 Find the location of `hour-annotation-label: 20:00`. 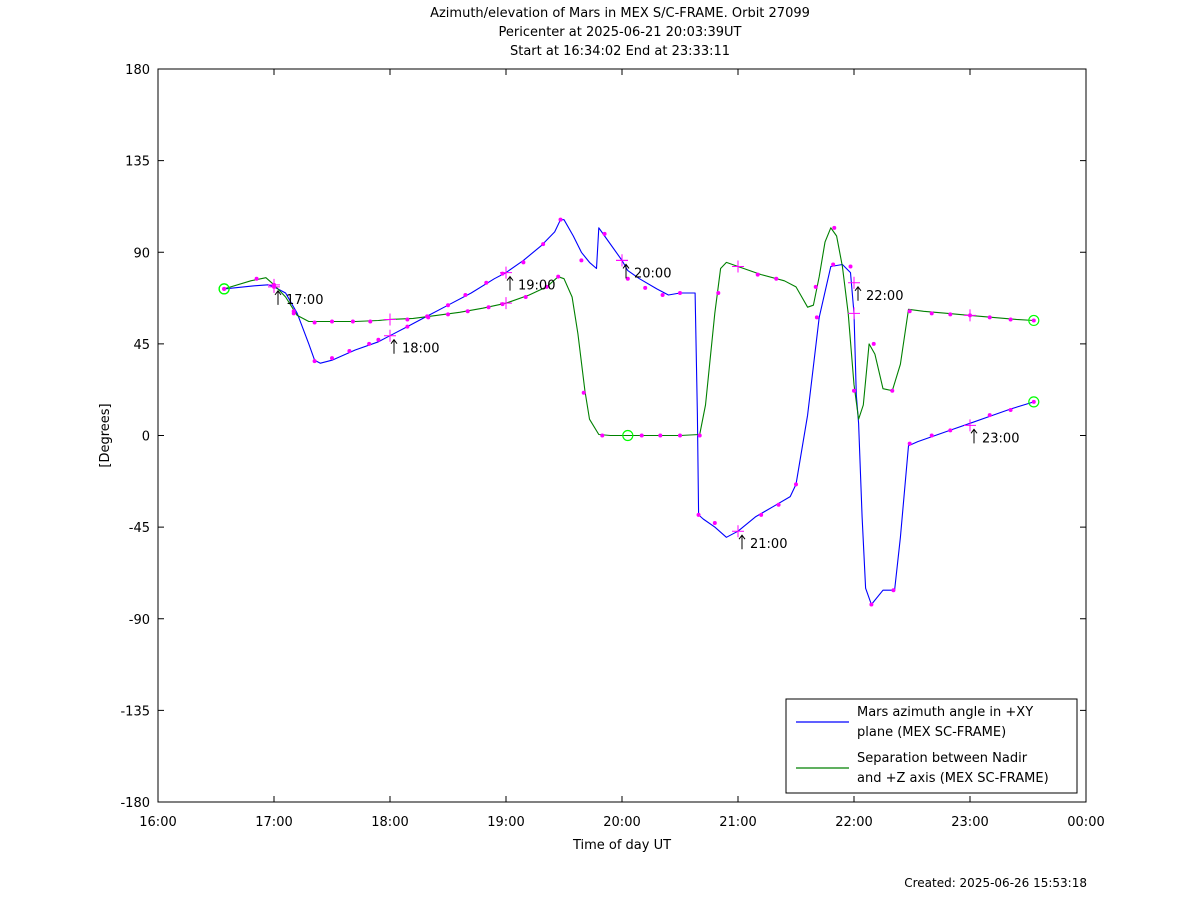

hour-annotation-label: 20:00 is located at coordinates (652, 273).